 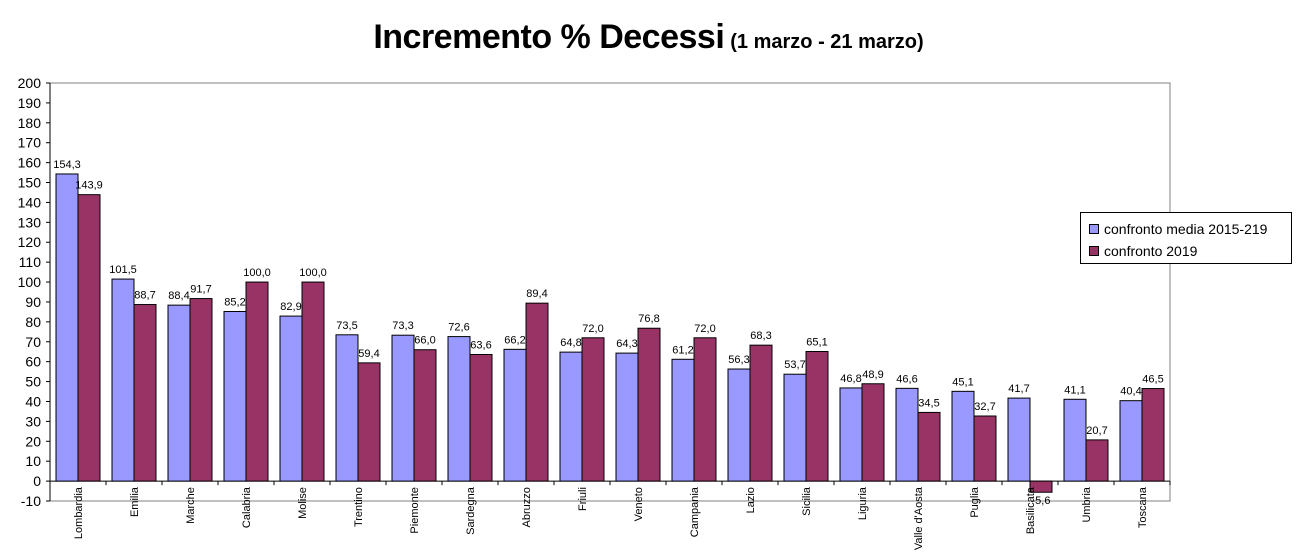 What do you see at coordinates (368, 354) in the screenshot?
I see `data-label-series2: 59,4` at bounding box center [368, 354].